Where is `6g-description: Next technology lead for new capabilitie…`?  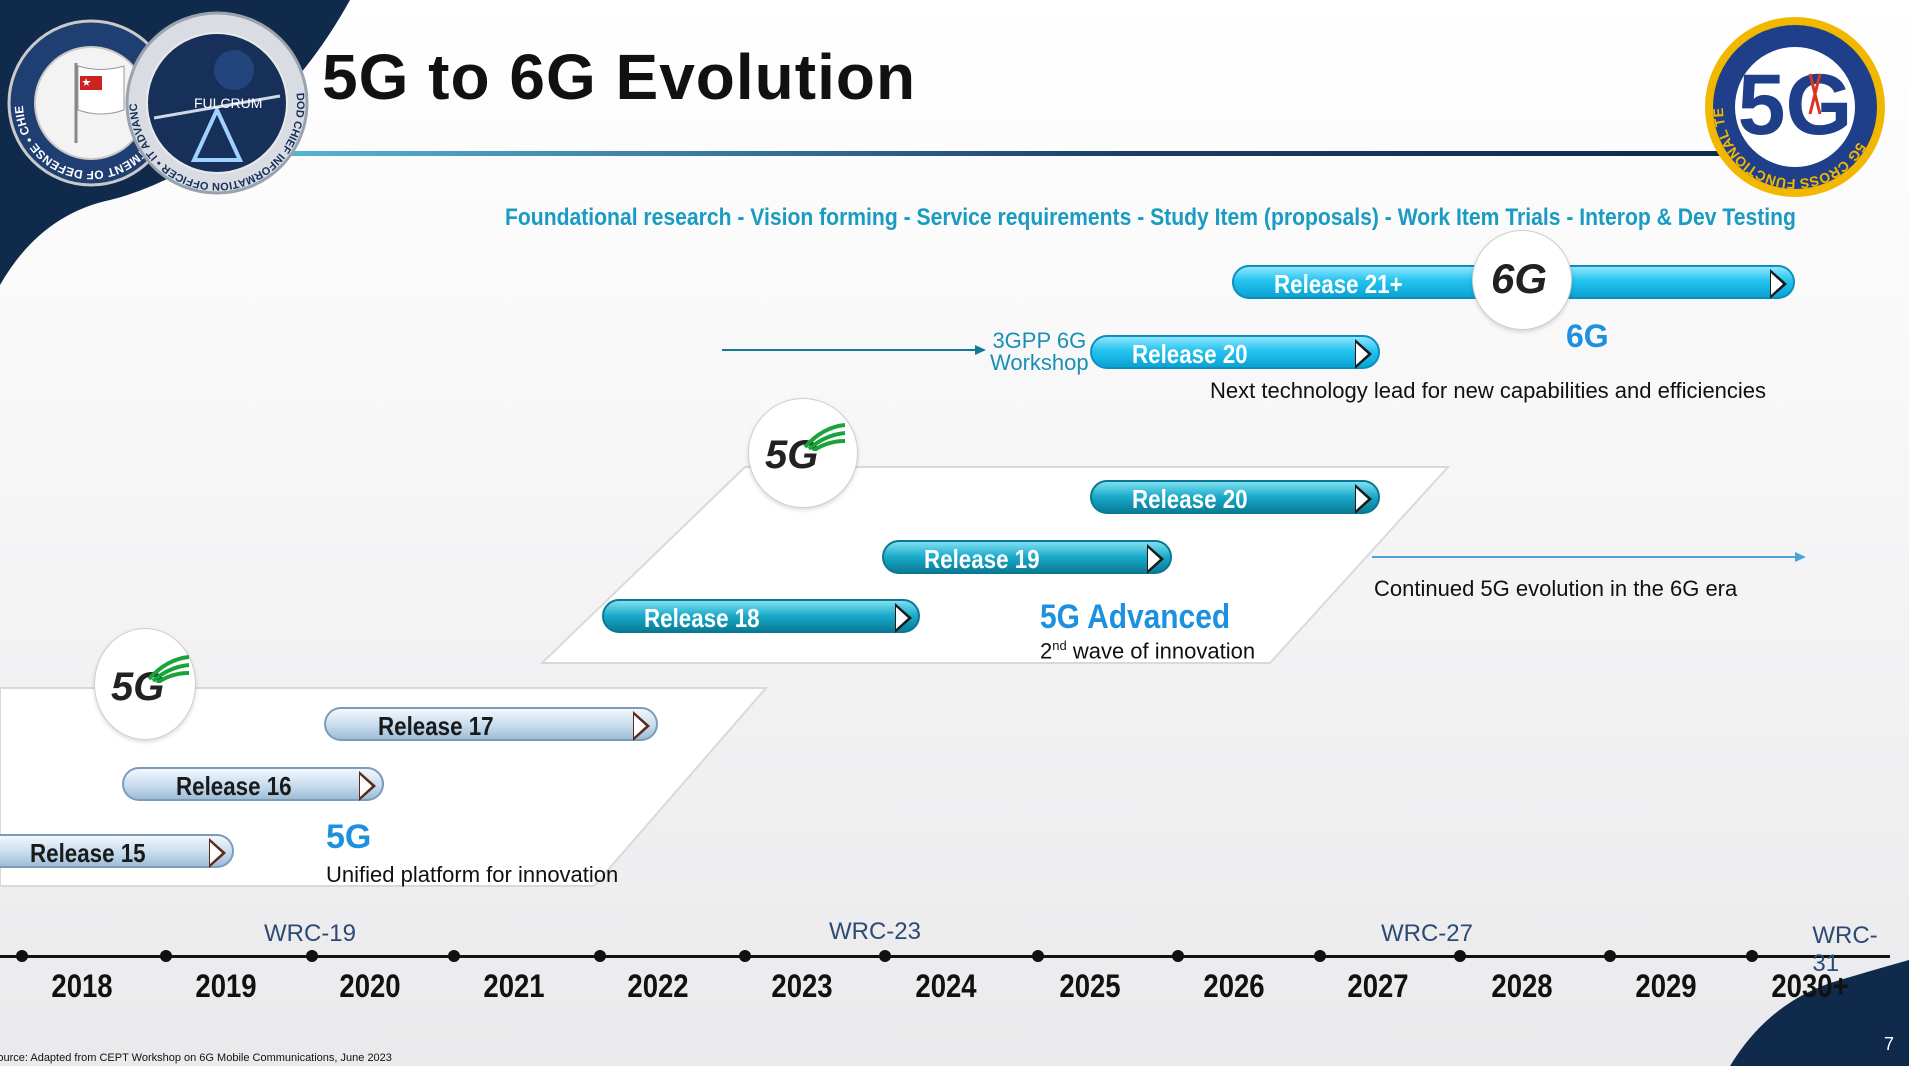 6g-description: Next technology lead for new capabilitie… is located at coordinates (1488, 390).